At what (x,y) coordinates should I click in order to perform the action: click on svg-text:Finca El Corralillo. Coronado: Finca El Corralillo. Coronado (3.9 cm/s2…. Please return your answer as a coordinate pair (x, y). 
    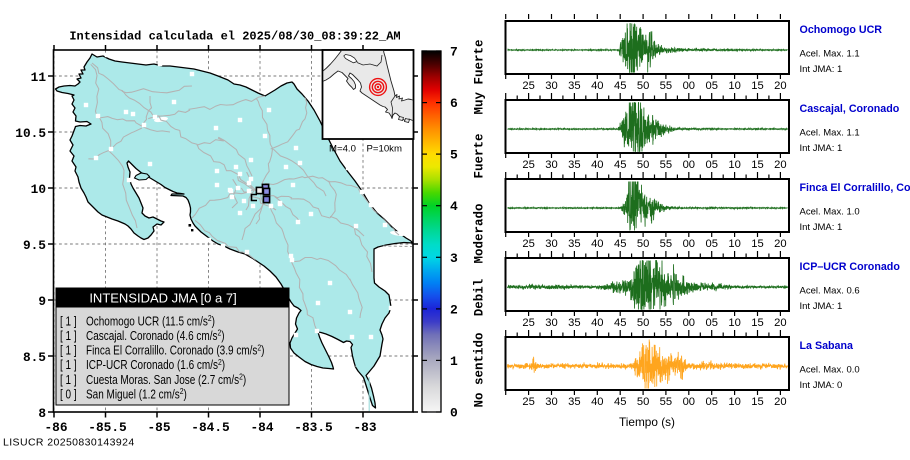
    Looking at the image, I should click on (175, 350).